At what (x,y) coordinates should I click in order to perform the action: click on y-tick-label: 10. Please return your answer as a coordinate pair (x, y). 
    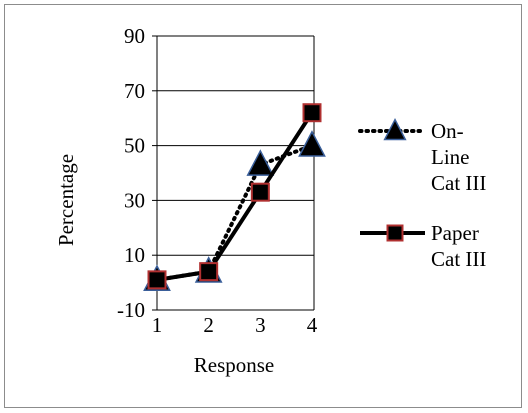
    Looking at the image, I should click on (134, 255).